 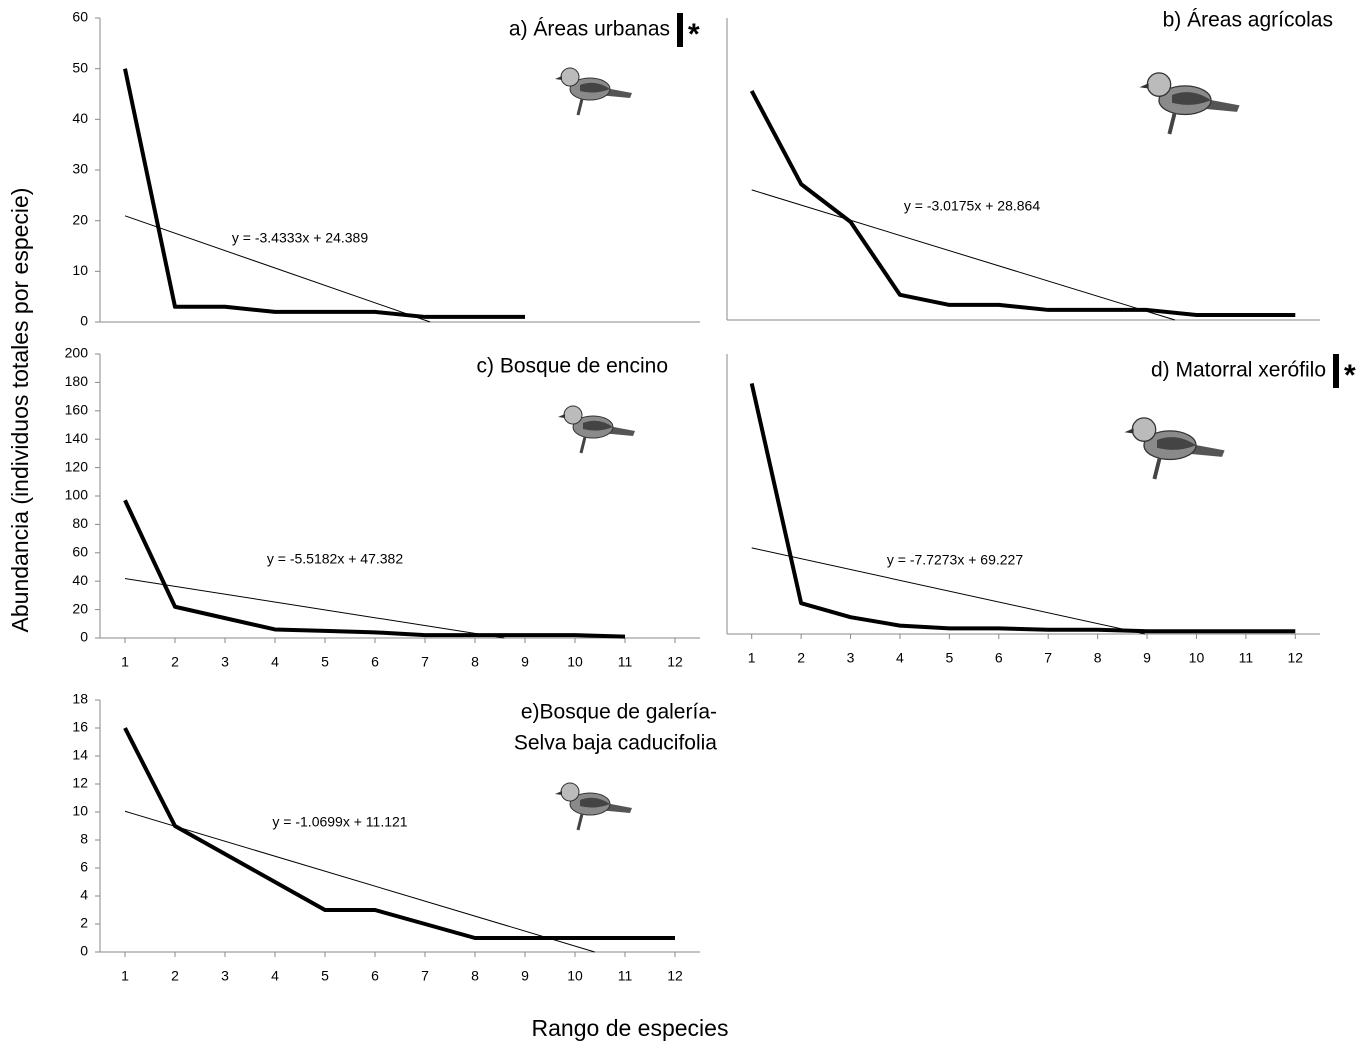 What do you see at coordinates (84, 895) in the screenshot?
I see `y-tick-label: 4` at bounding box center [84, 895].